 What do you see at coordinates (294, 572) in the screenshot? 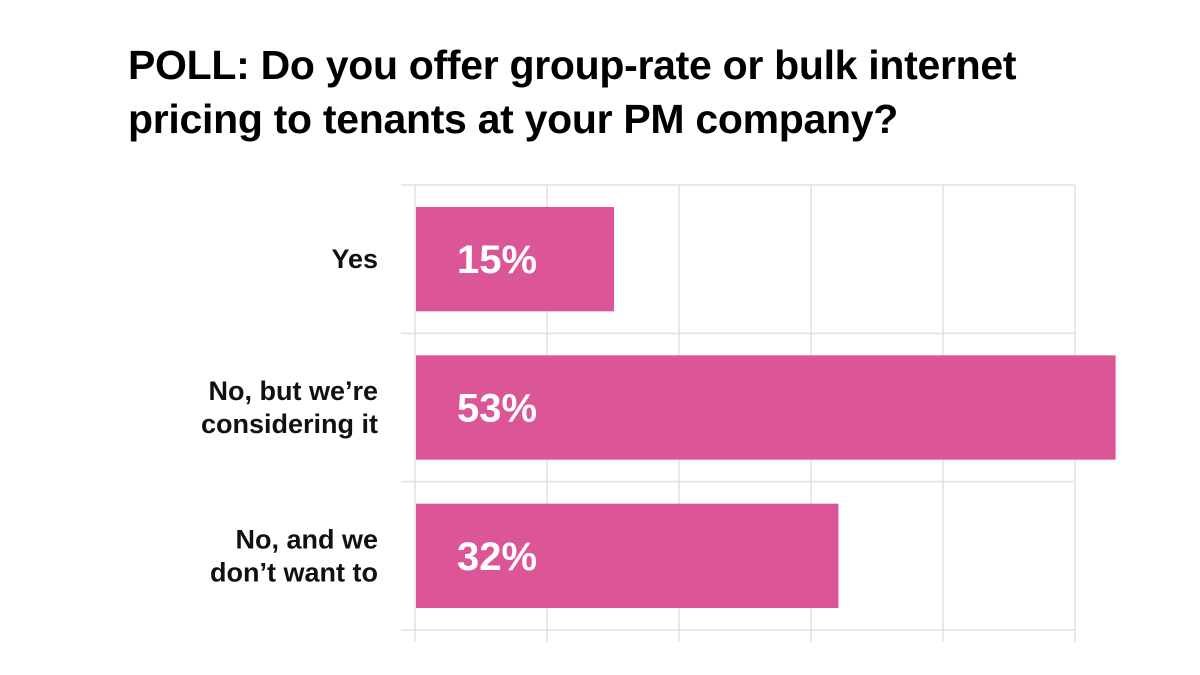
I see `category-label-line: don’t want to` at bounding box center [294, 572].